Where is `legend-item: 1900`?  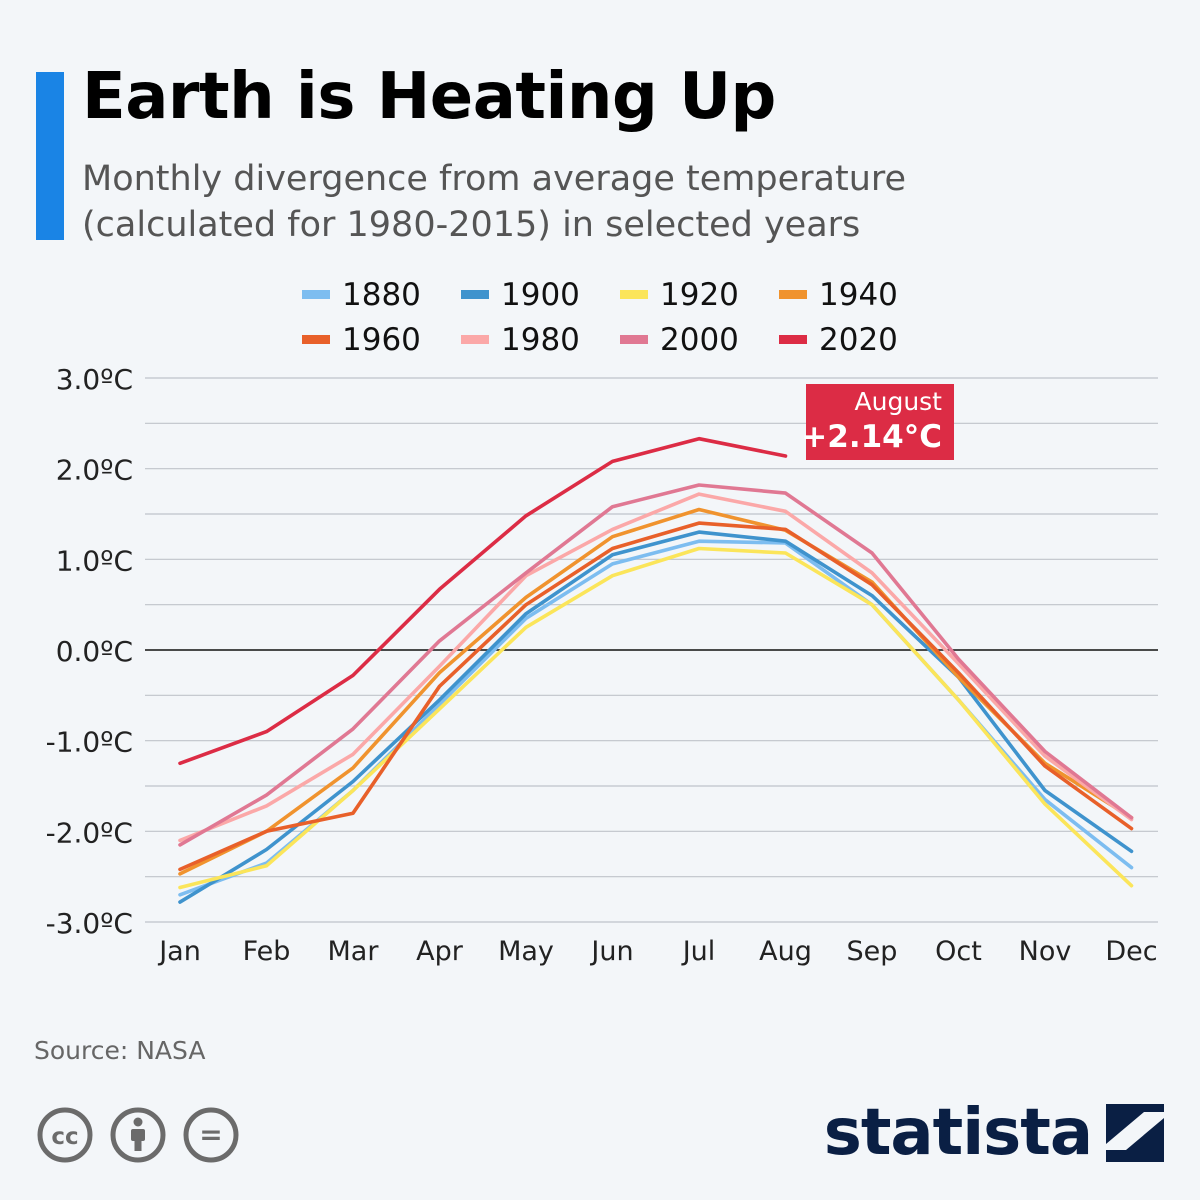 legend-item: 1900 is located at coordinates (520, 295).